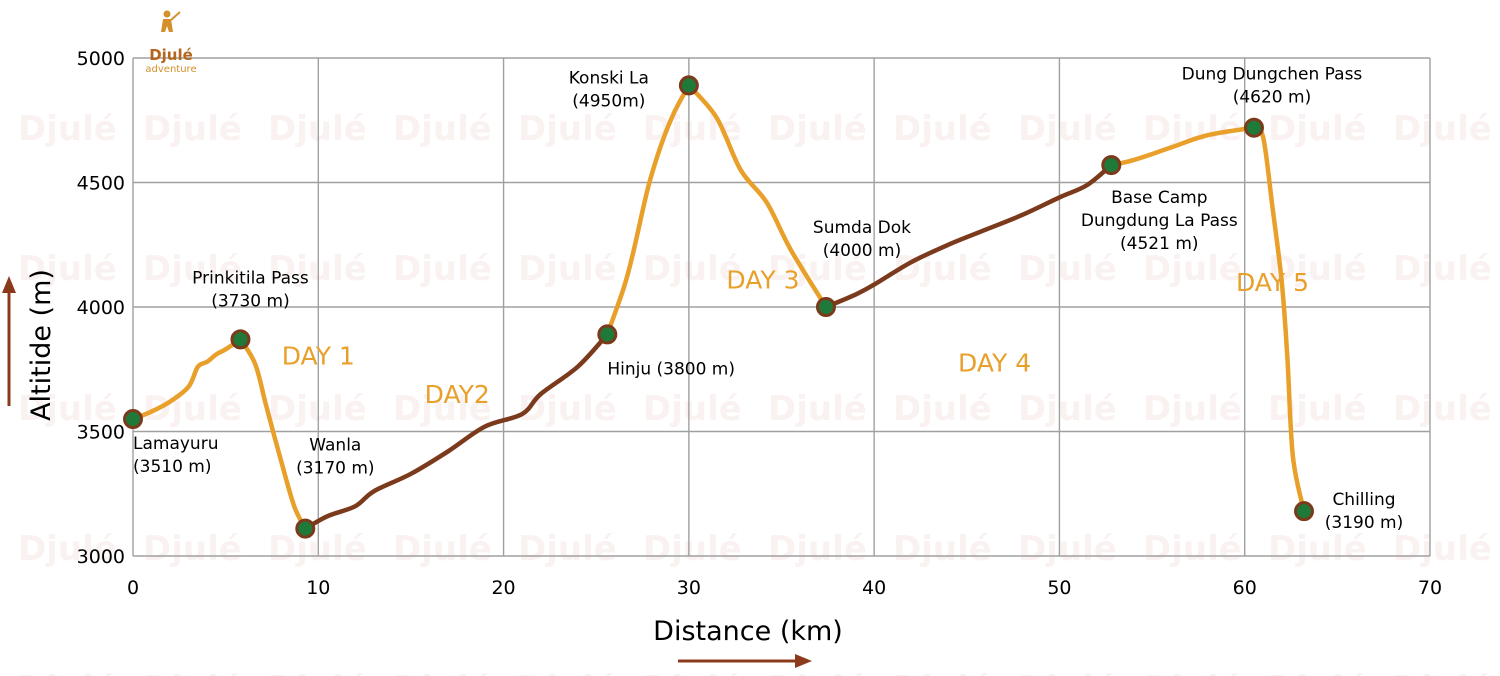 The width and height of the screenshot is (1500, 676). I want to click on route-segment-day4, so click(968, 236).